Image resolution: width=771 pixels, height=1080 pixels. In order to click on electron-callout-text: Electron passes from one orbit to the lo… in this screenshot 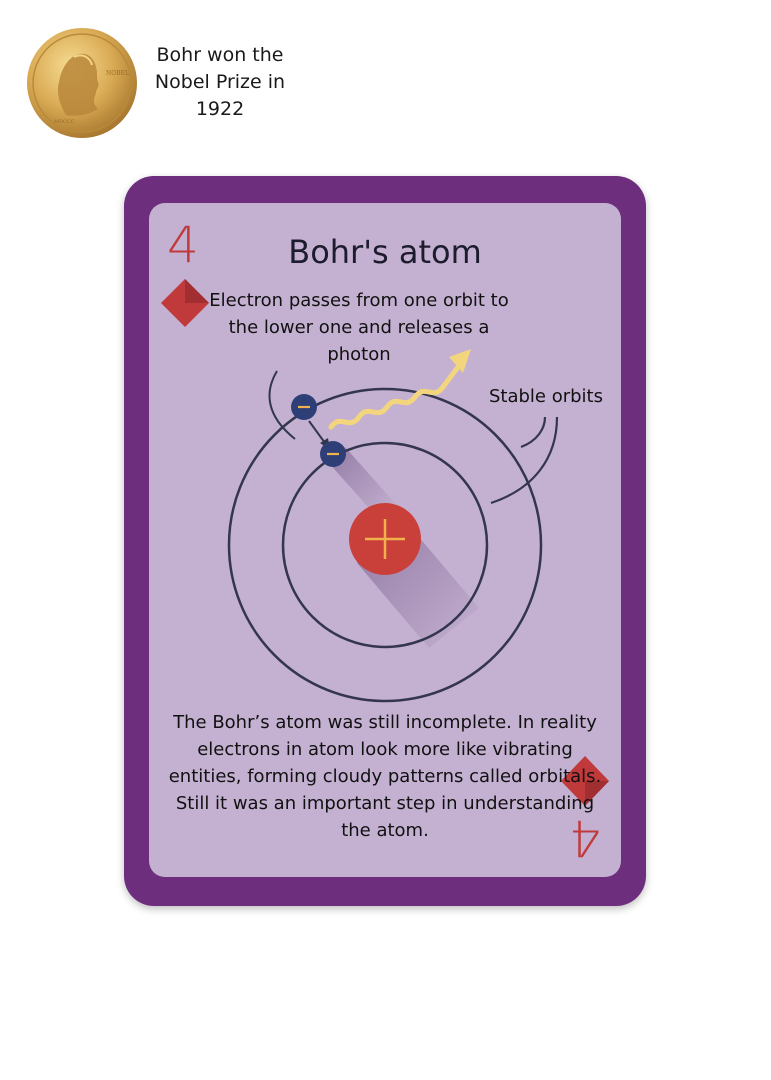, I will do `click(359, 327)`.